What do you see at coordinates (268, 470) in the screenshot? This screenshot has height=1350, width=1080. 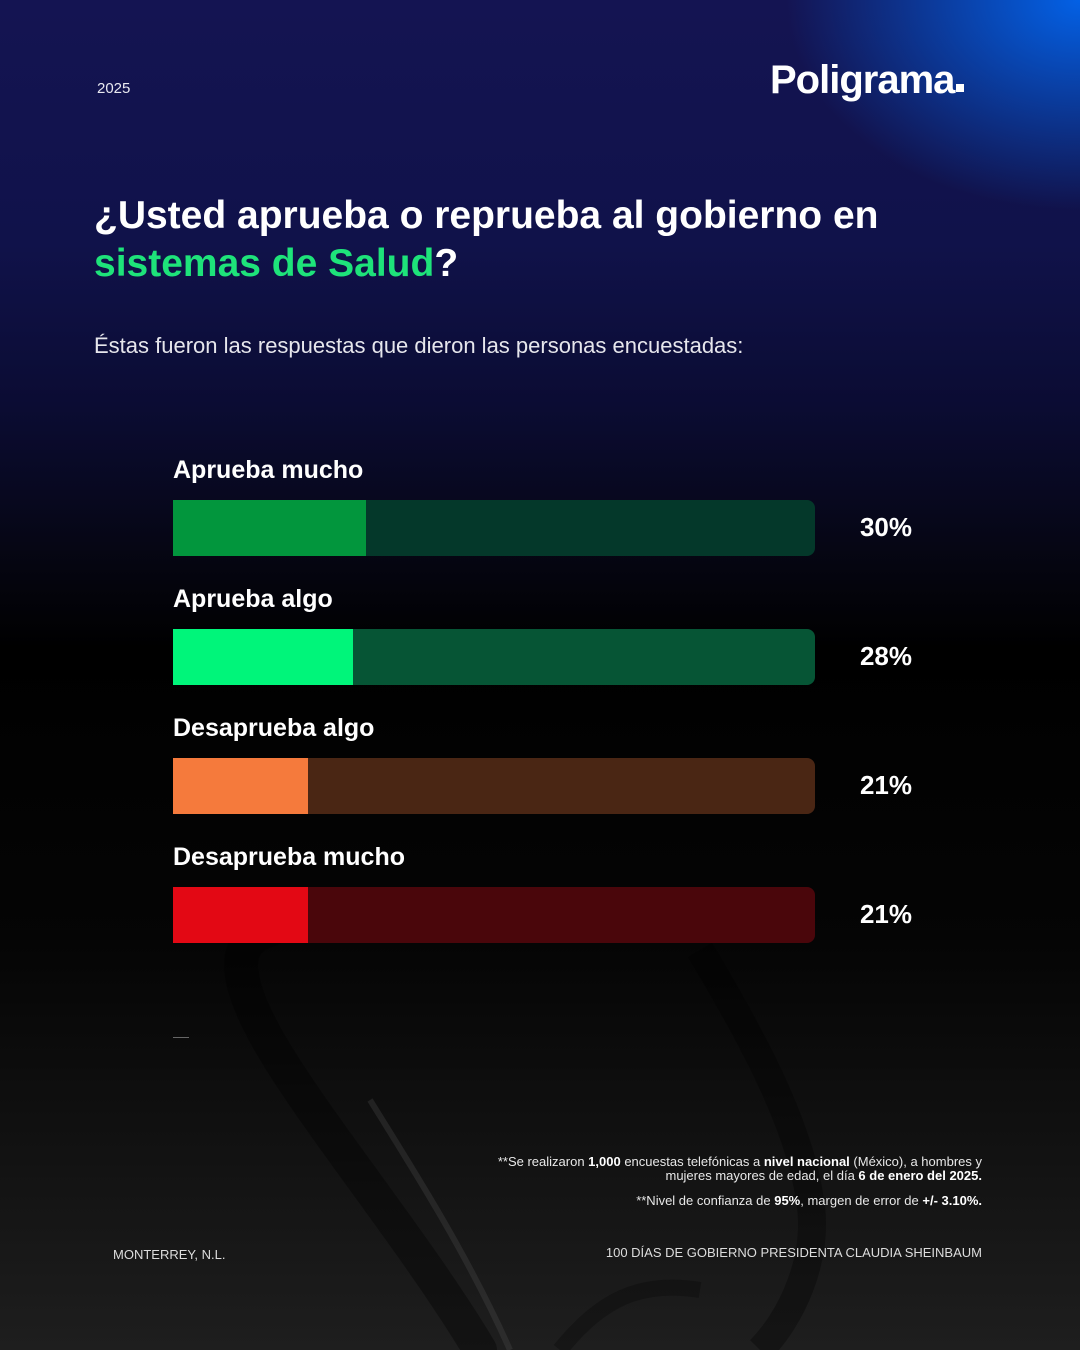 I see `bar-label: Aprueba mucho` at bounding box center [268, 470].